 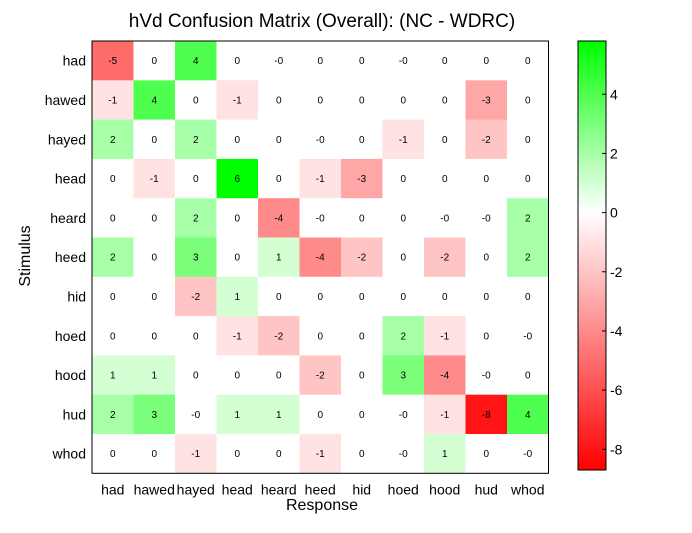 I want to click on y-tick-label: head, so click(x=70, y=179).